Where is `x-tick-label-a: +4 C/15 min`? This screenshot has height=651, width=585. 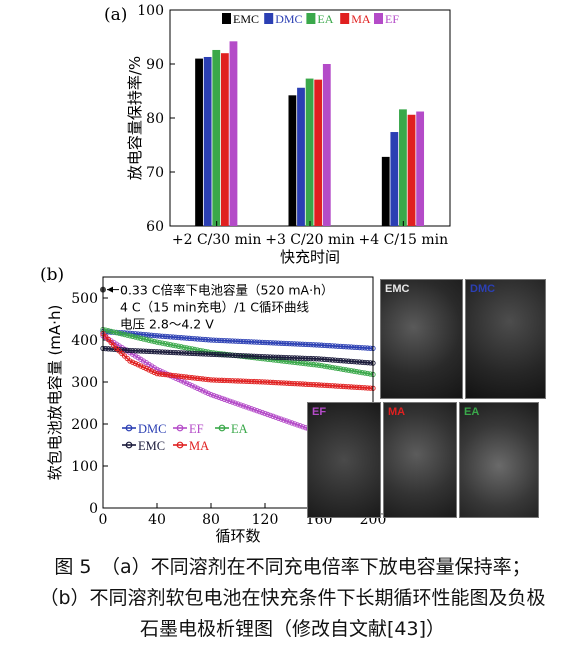
x-tick-label-a: +4 C/15 min is located at coordinates (404, 240).